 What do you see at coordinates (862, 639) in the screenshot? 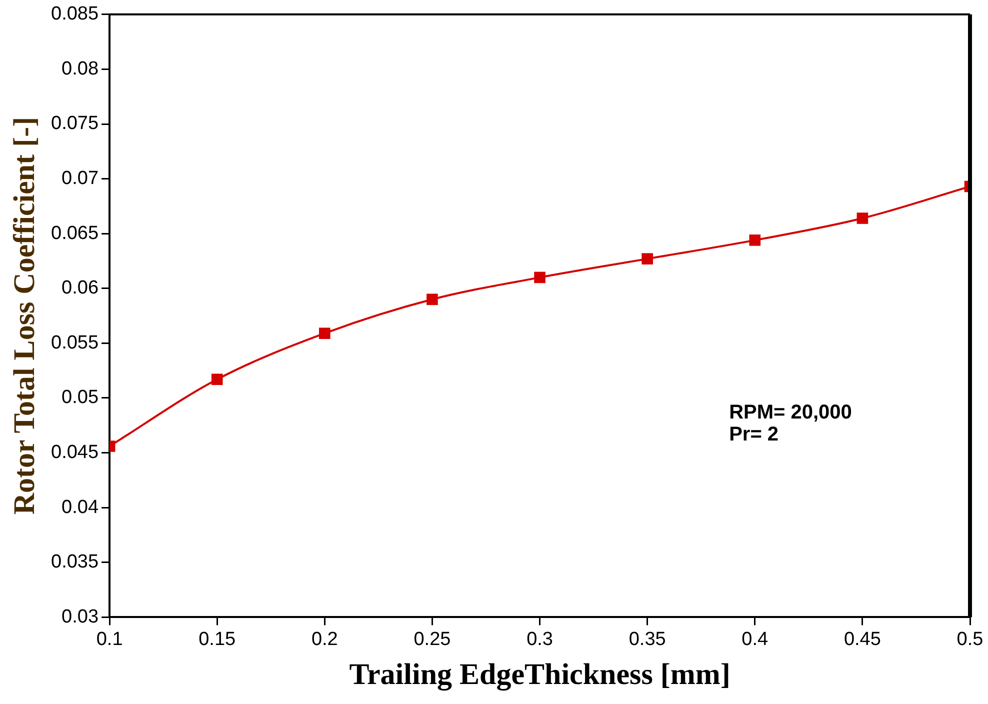
I see `x-tick-label: 0.45` at bounding box center [862, 639].